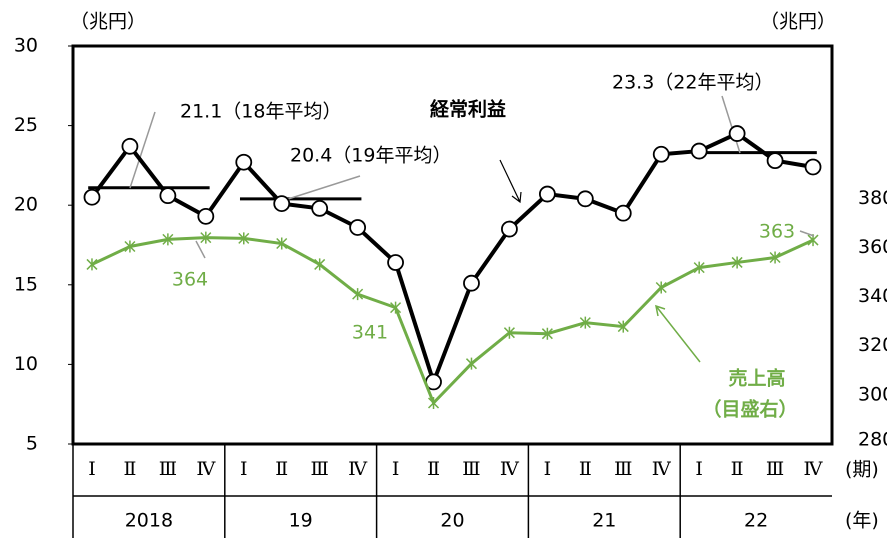 This screenshot has width=887, height=538. I want to click on series-name: 経常利益, so click(468, 109).